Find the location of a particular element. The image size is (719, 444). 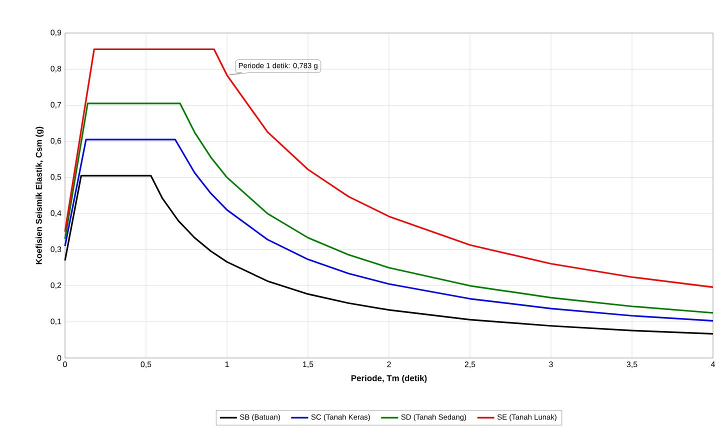

x-axis-title: Periode, Tm (detik) is located at coordinates (389, 378).